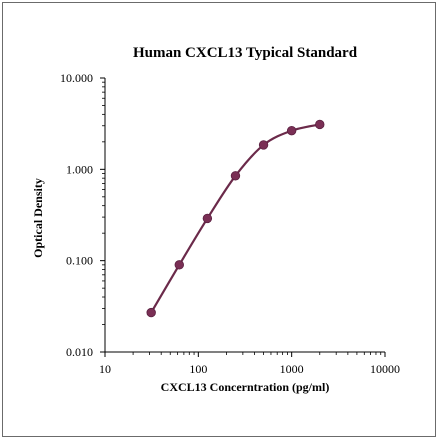 The height and width of the screenshot is (441, 440). I want to click on x-tick-label: 10, so click(105, 369).